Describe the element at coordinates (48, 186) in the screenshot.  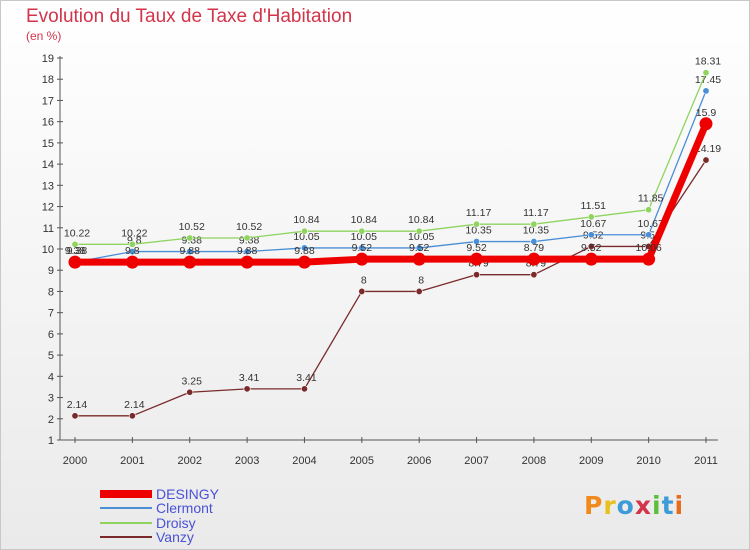
I see `y-tick-label: 13` at that location.